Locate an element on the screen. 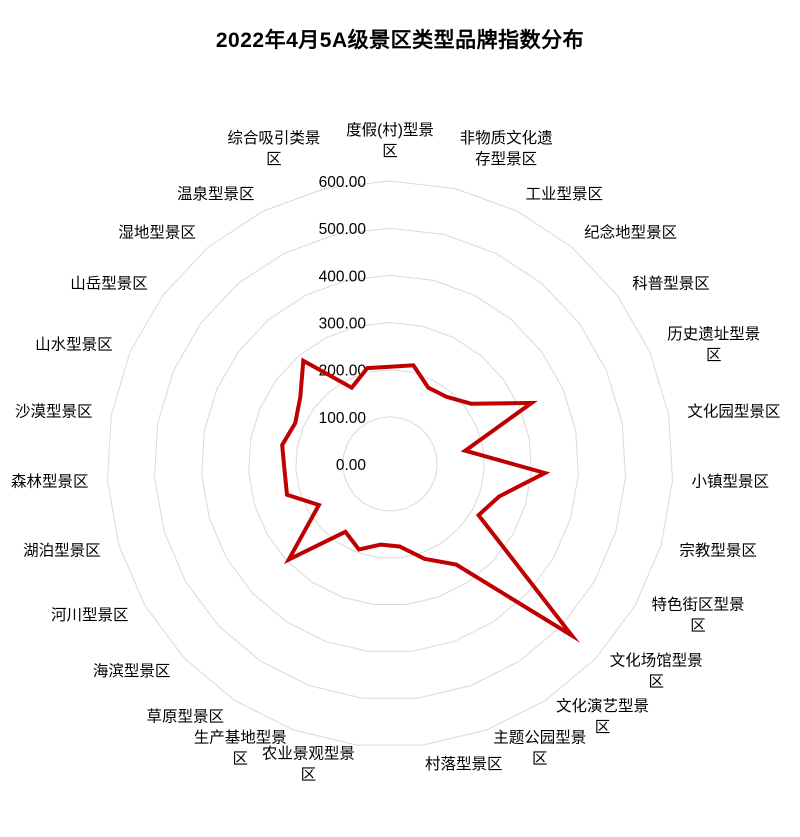 Image resolution: width=800 pixels, height=837 pixels. category-label: 山水型景区 is located at coordinates (74, 344).